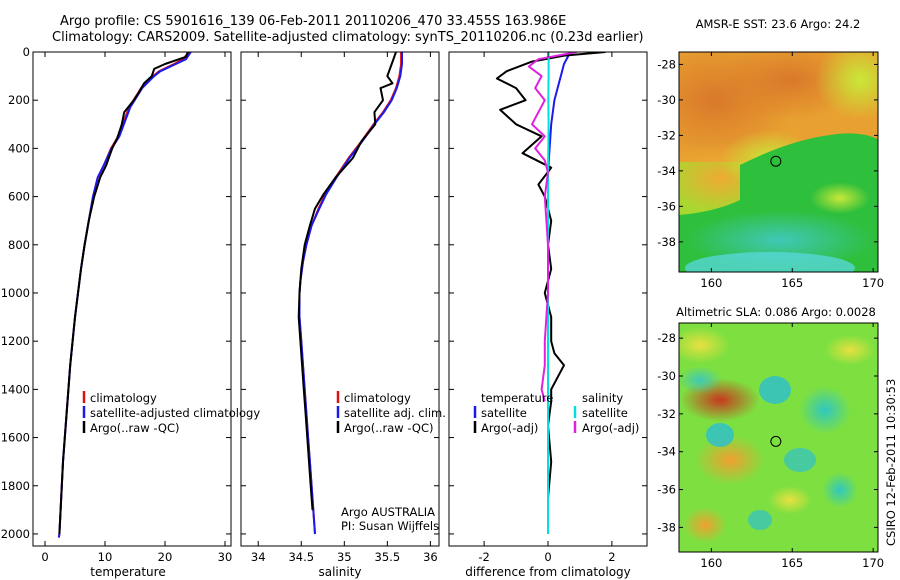  I want to click on sst-lime-east, so click(840, 198).